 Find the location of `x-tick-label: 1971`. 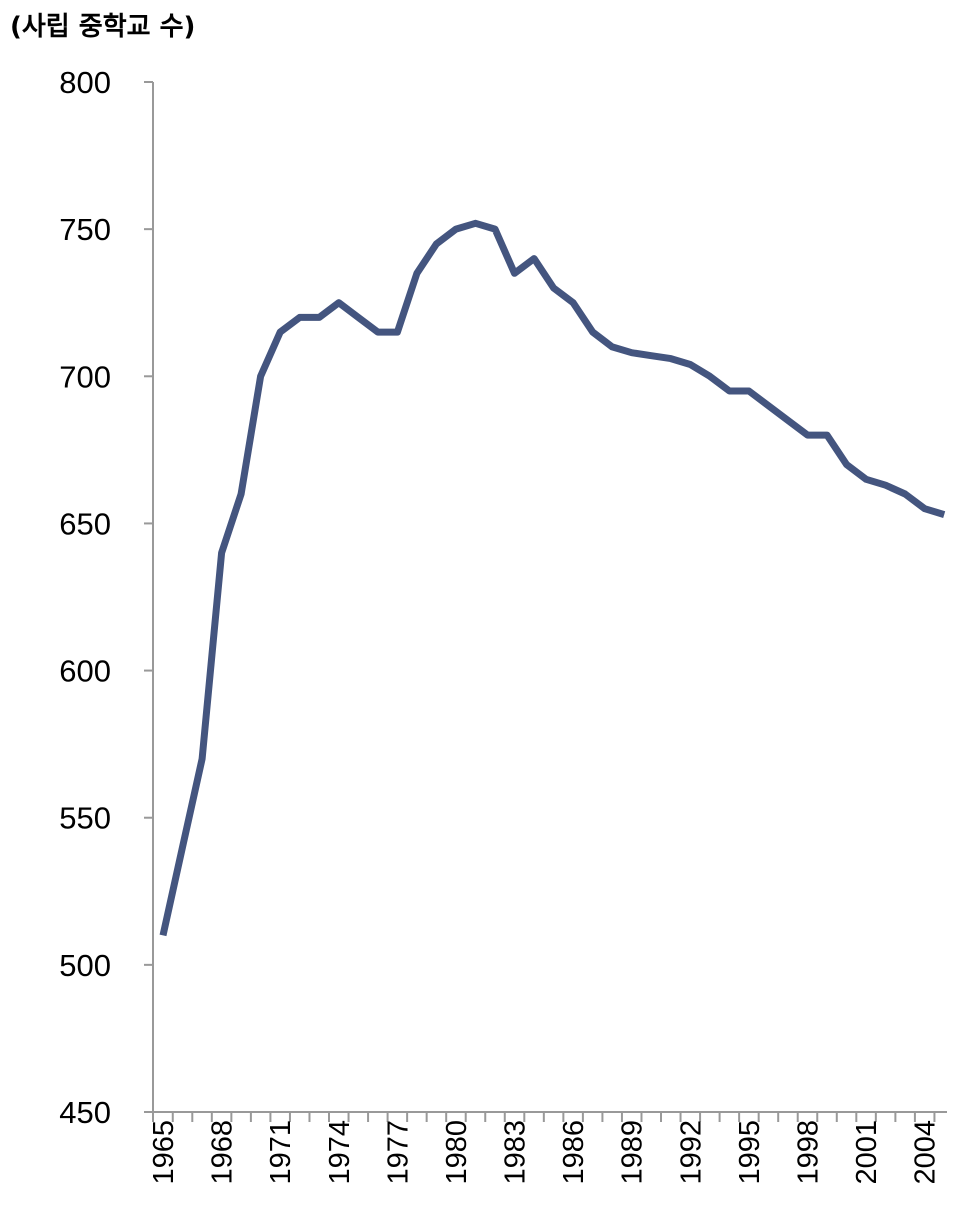

x-tick-label: 1971 is located at coordinates (281, 1152).